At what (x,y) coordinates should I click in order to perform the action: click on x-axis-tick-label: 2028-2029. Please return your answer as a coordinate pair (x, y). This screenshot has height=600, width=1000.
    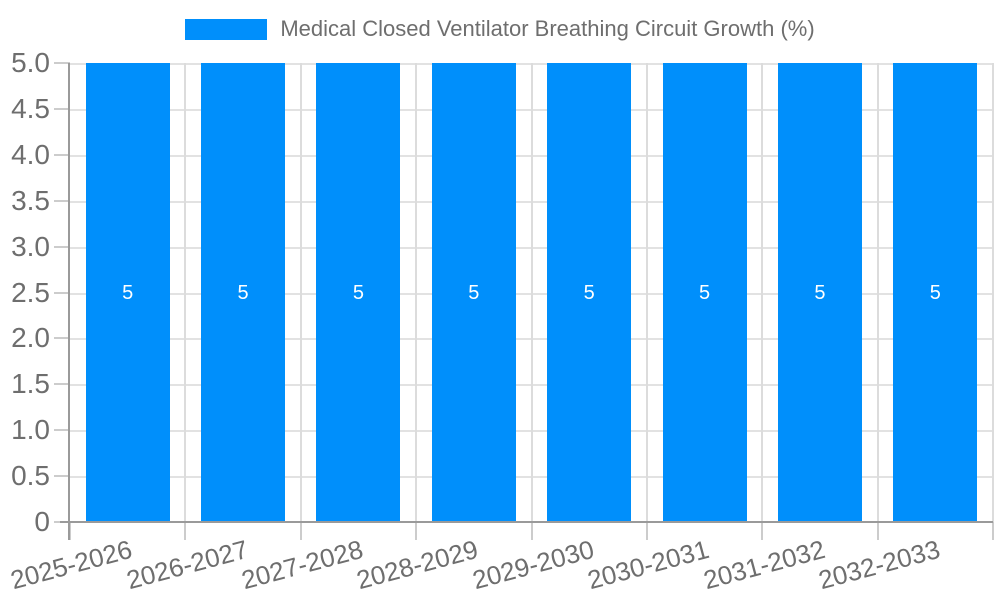
    Looking at the image, I should click on (417, 565).